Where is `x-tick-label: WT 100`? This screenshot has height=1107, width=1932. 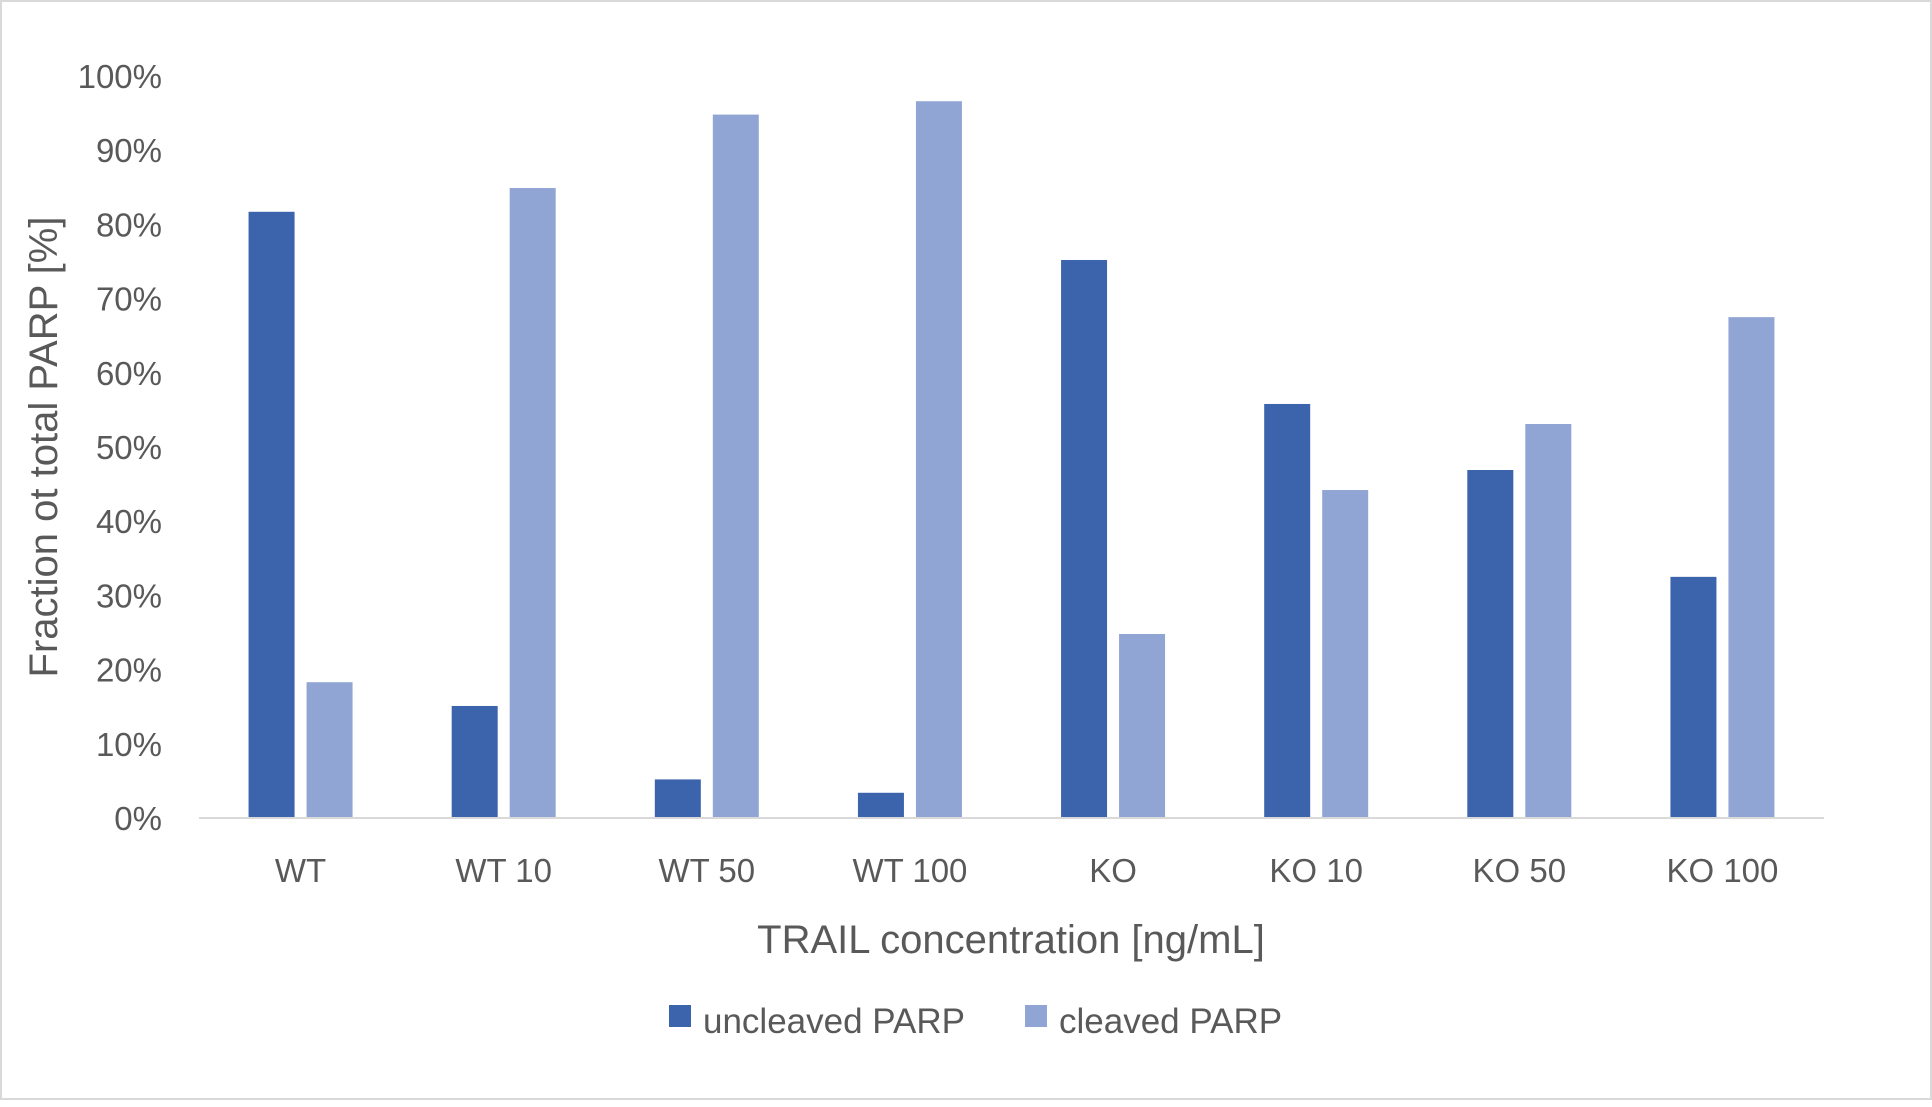
x-tick-label: WT 100 is located at coordinates (909, 870).